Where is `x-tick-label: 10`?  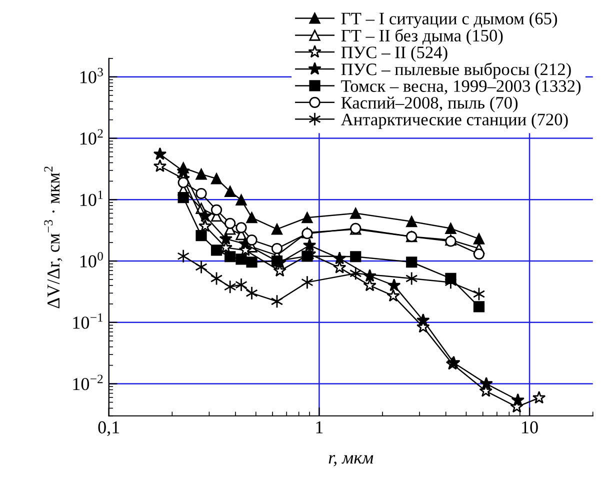 x-tick-label: 10 is located at coordinates (530, 427).